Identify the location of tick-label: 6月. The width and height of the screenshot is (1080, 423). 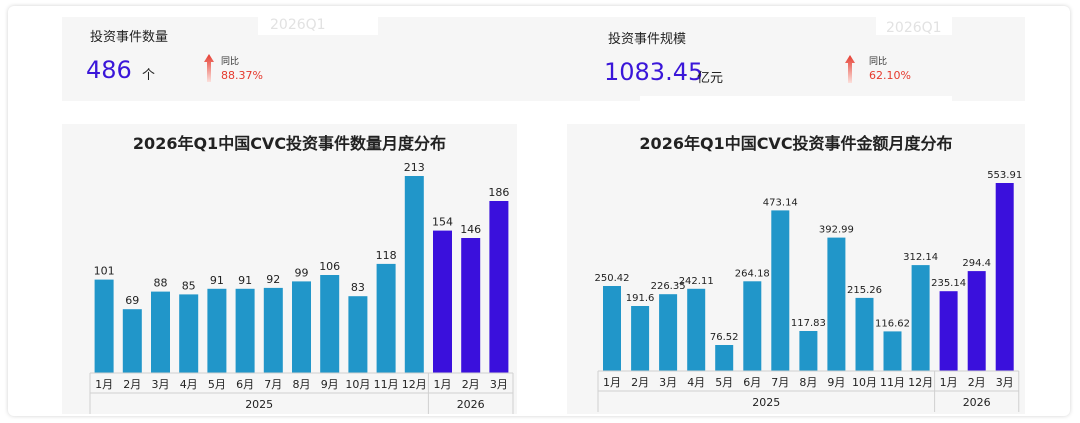
(752, 382).